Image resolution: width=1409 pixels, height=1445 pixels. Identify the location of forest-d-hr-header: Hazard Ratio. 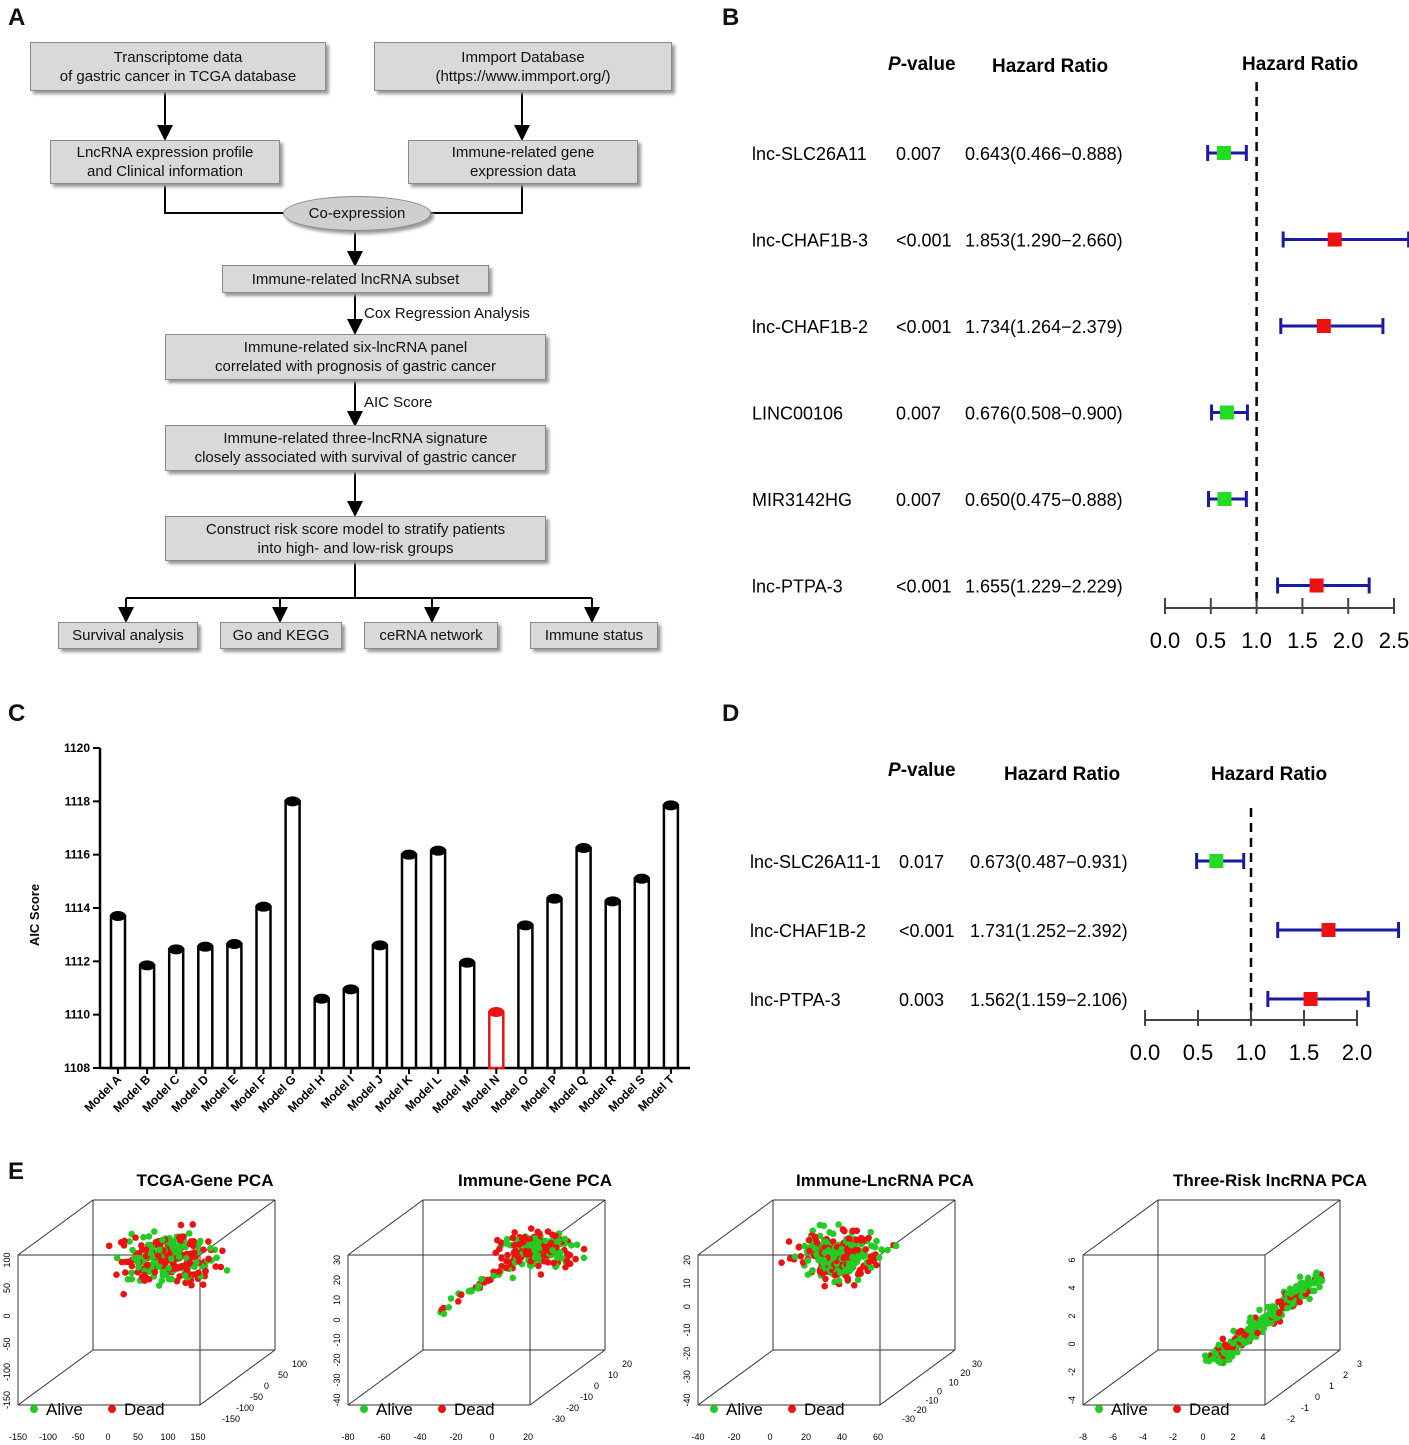
(1062, 774).